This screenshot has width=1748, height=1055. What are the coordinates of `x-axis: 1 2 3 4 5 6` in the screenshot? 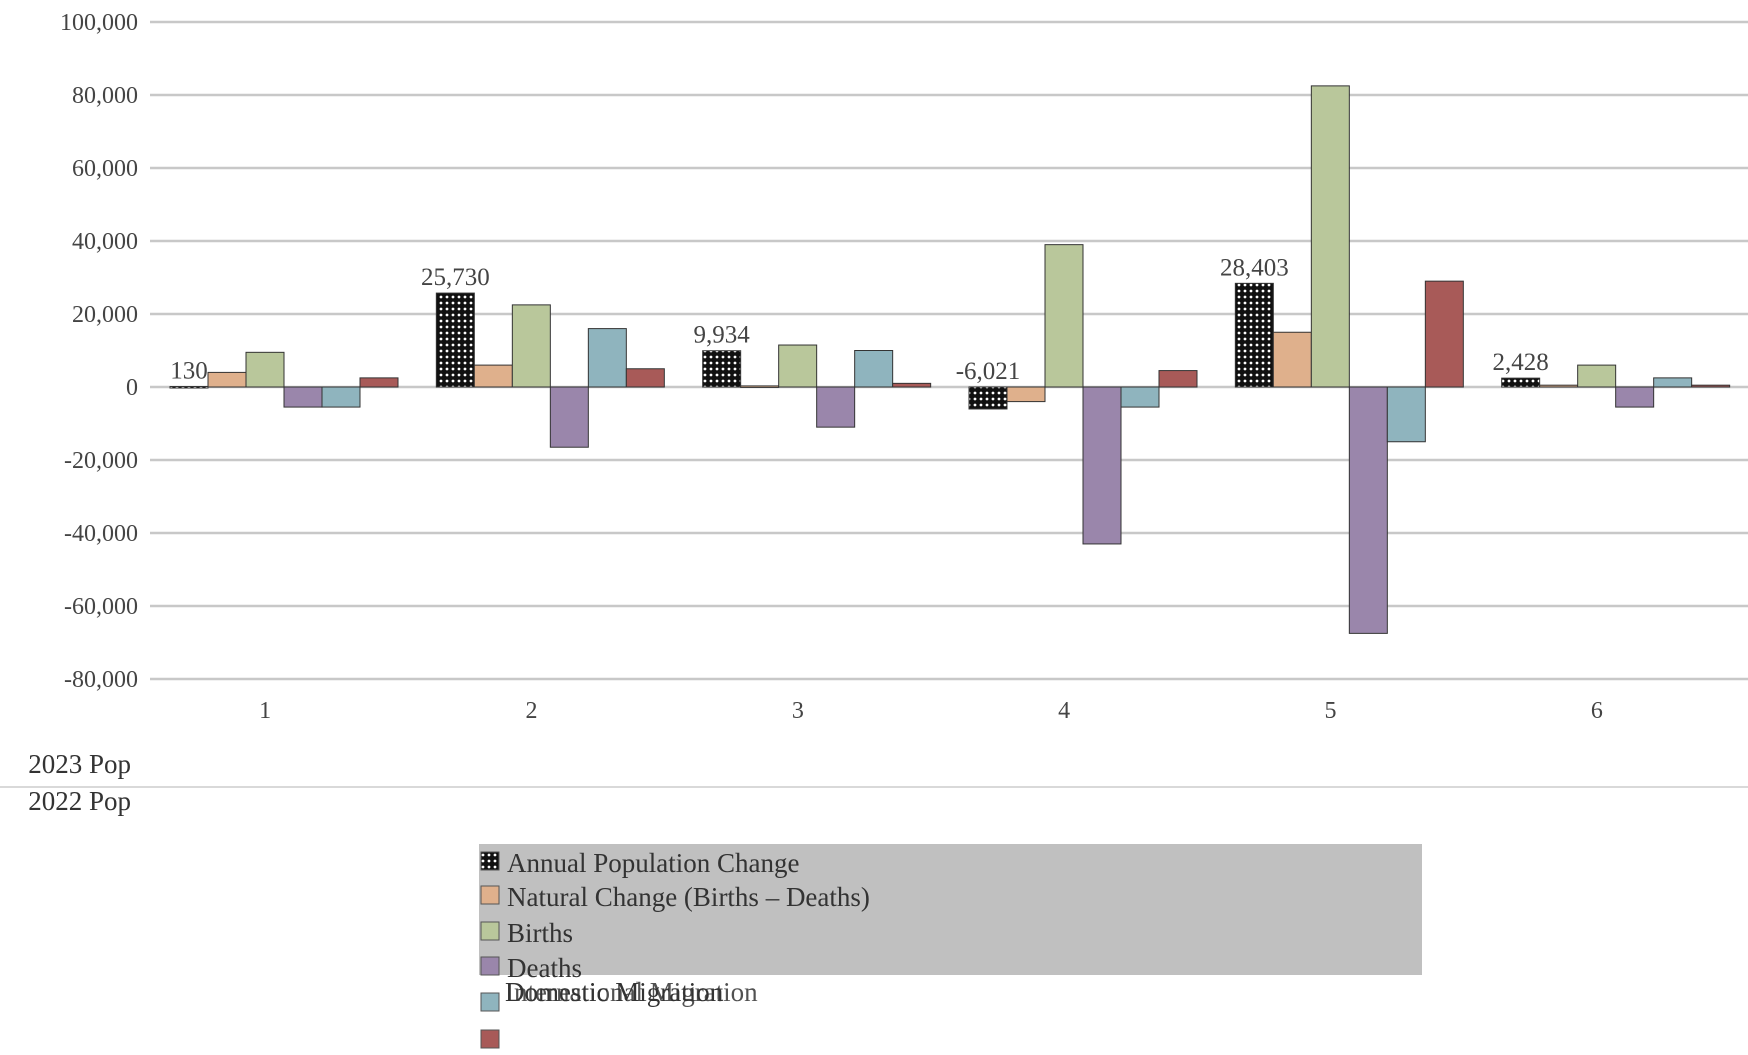 It's located at (931, 711).